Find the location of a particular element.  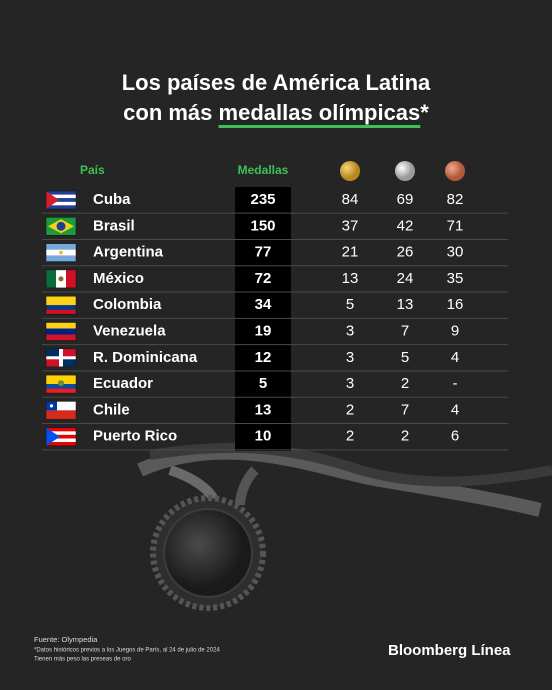

title: con más medallas olímpicas* is located at coordinates (276, 112).